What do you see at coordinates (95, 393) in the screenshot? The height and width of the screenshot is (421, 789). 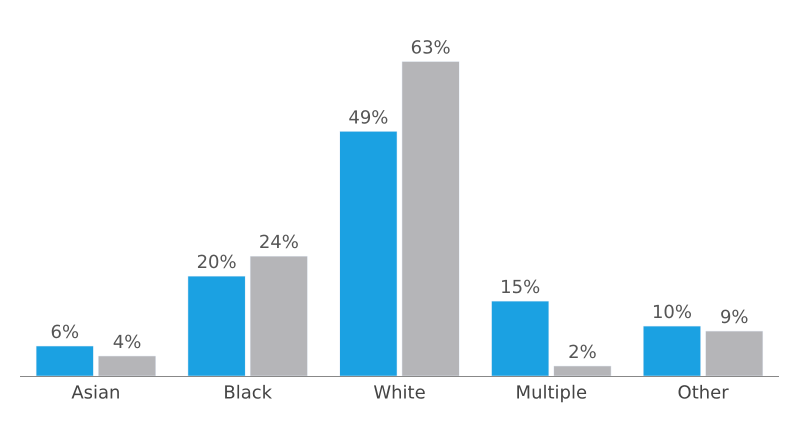 I see `x-tick-label: Asian` at bounding box center [95, 393].